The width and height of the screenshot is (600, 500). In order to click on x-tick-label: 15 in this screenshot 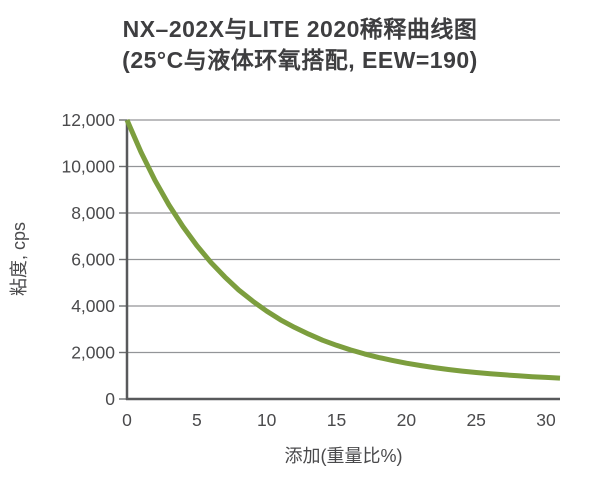, I will do `click(336, 420)`.